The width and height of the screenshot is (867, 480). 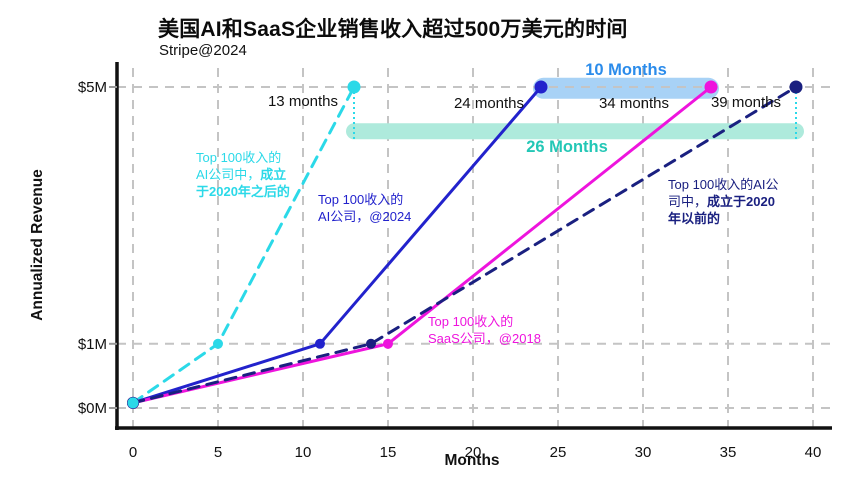 What do you see at coordinates (92, 87) in the screenshot?
I see `svg-text: $5M` at bounding box center [92, 87].